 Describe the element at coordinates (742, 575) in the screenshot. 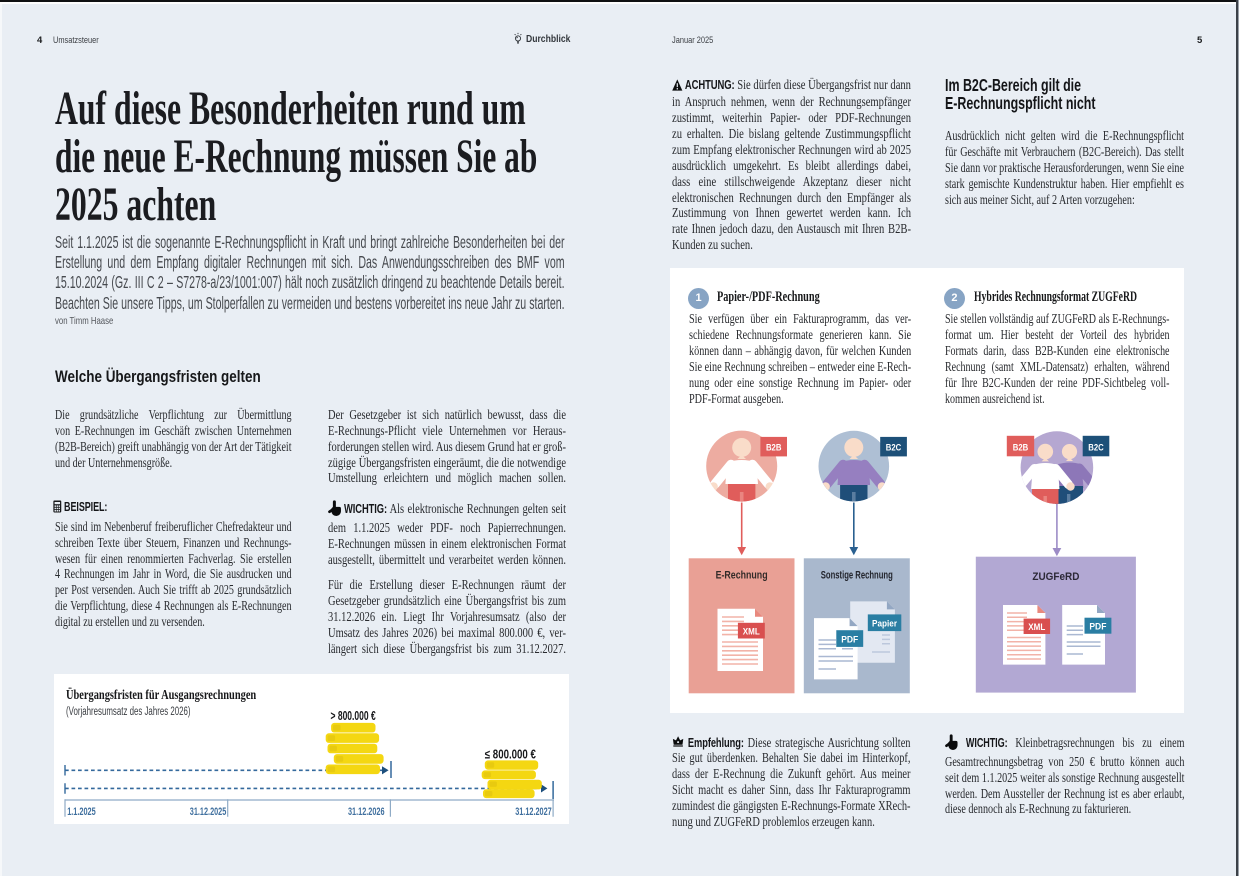

I see `svg-text: E-Rechnung` at that location.